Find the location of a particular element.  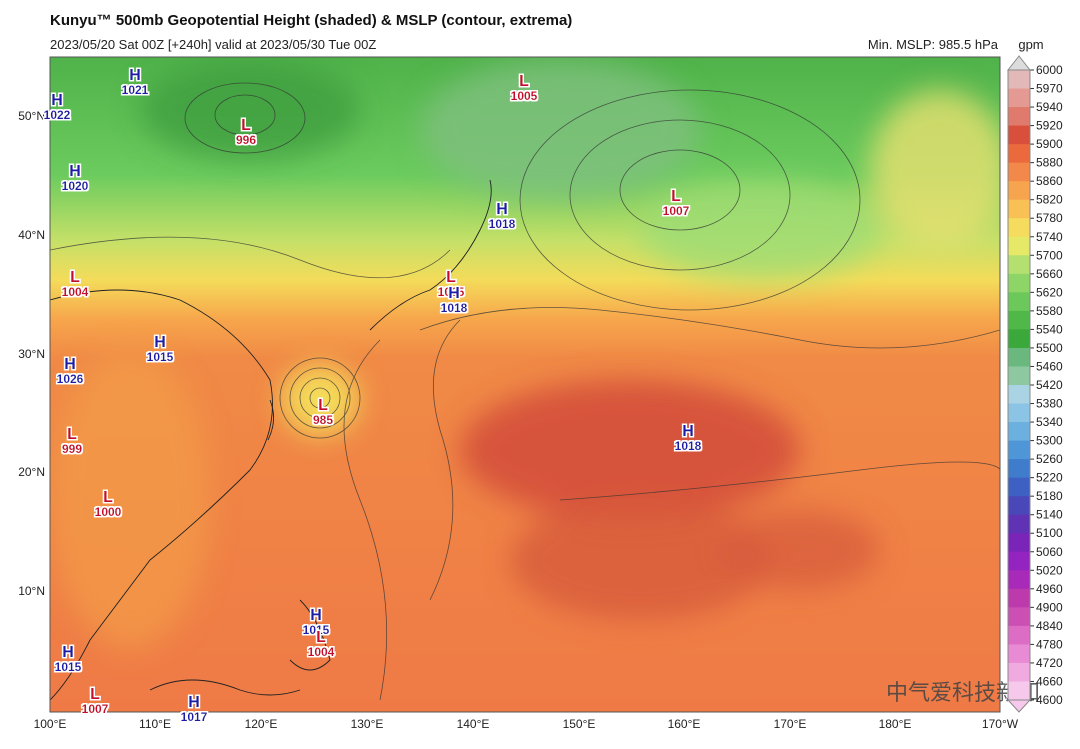

colorbar-tick-label: 4900 is located at coordinates (1049, 607).